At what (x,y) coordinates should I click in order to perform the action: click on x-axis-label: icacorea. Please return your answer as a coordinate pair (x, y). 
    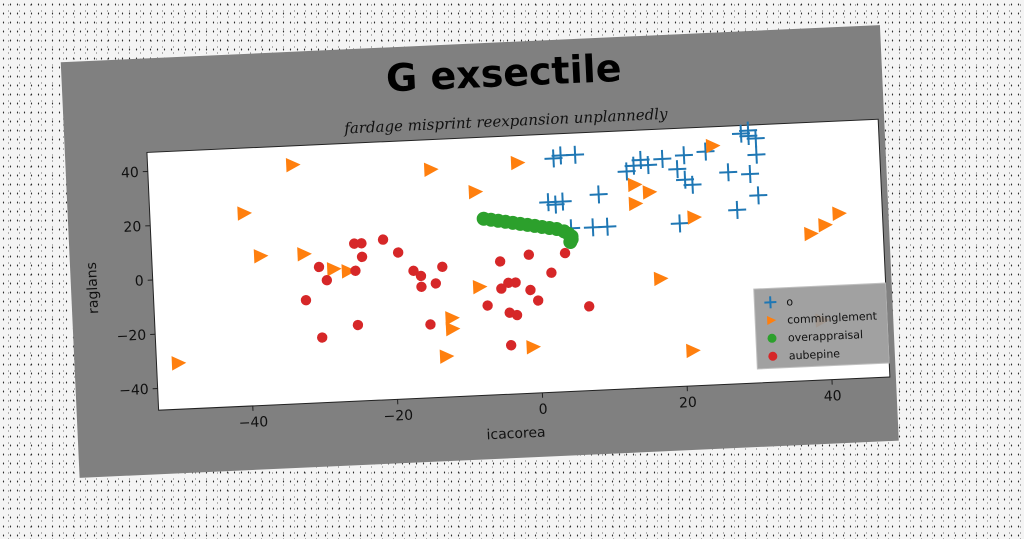
    Looking at the image, I should click on (516, 434).